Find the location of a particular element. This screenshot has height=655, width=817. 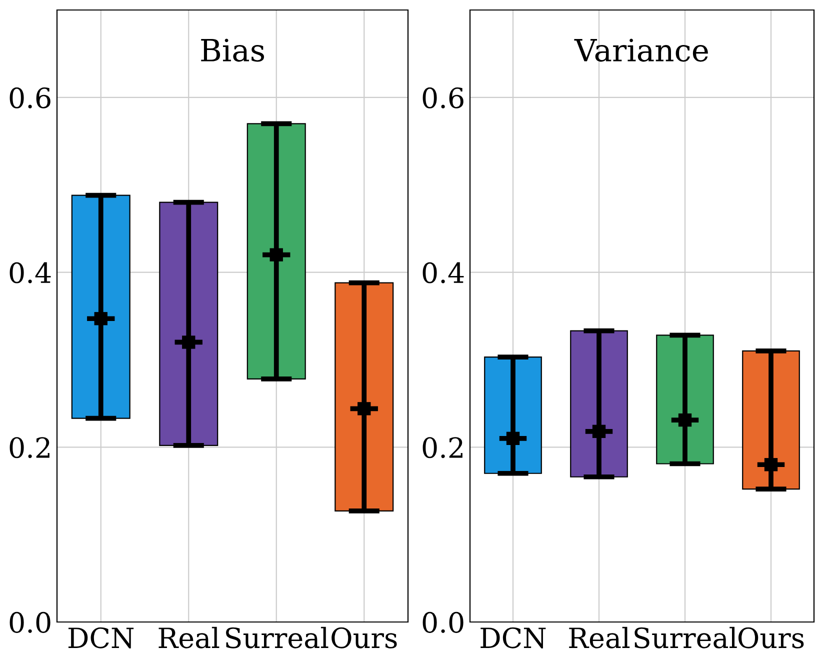

text: Variance is located at coordinates (641, 50).